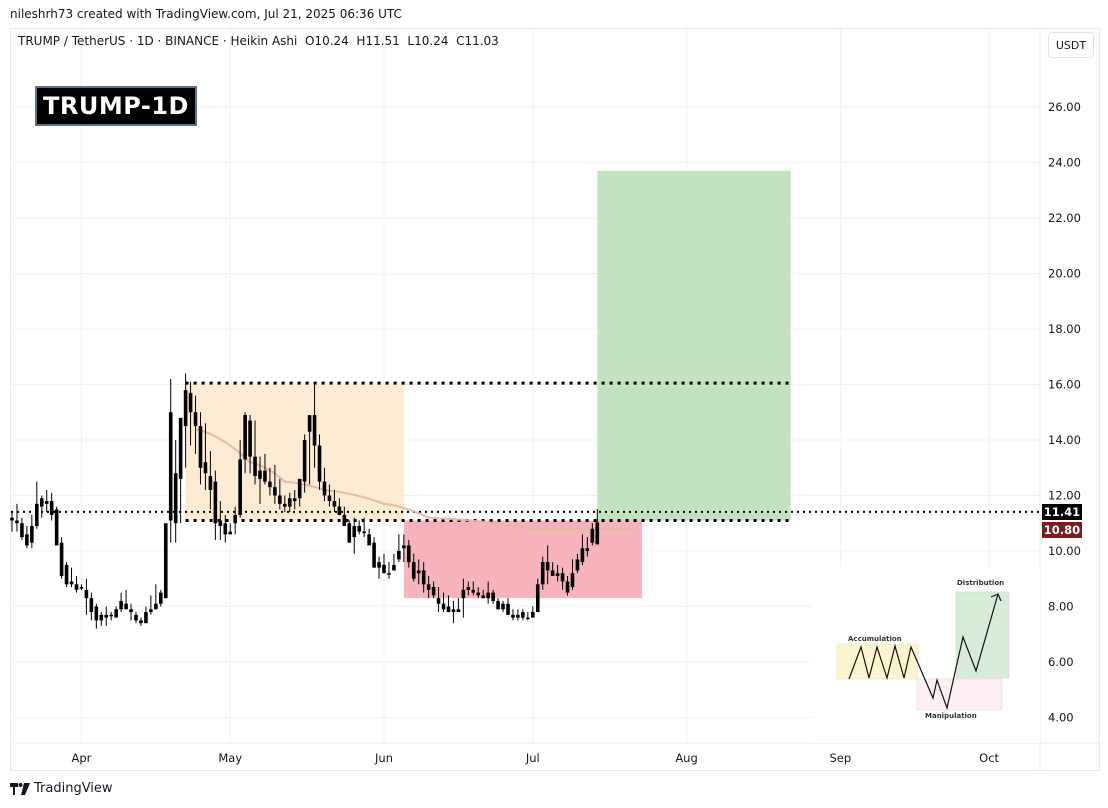  I want to click on svg-text: 4.00, so click(1061, 718).